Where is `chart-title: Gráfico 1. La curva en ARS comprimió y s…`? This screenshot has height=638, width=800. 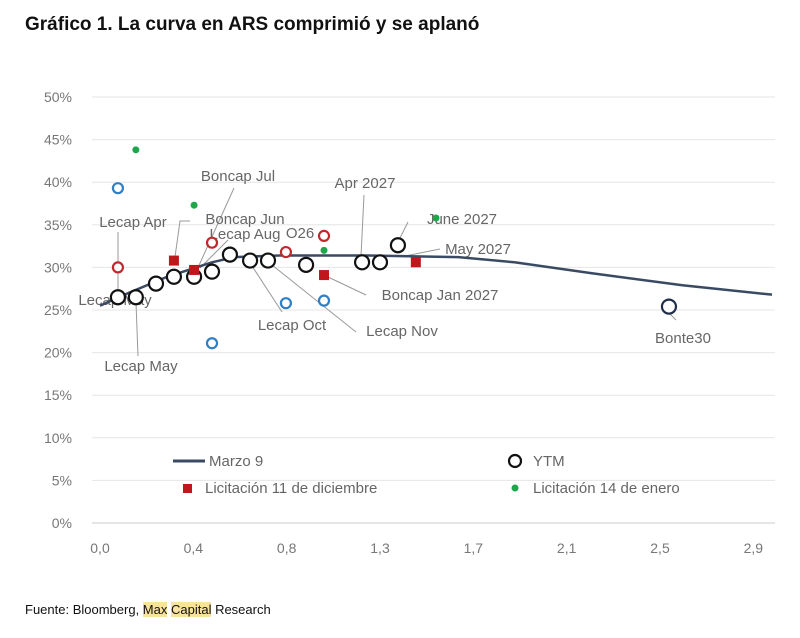
chart-title: Gráfico 1. La curva en ARS comprimió y s… is located at coordinates (252, 24).